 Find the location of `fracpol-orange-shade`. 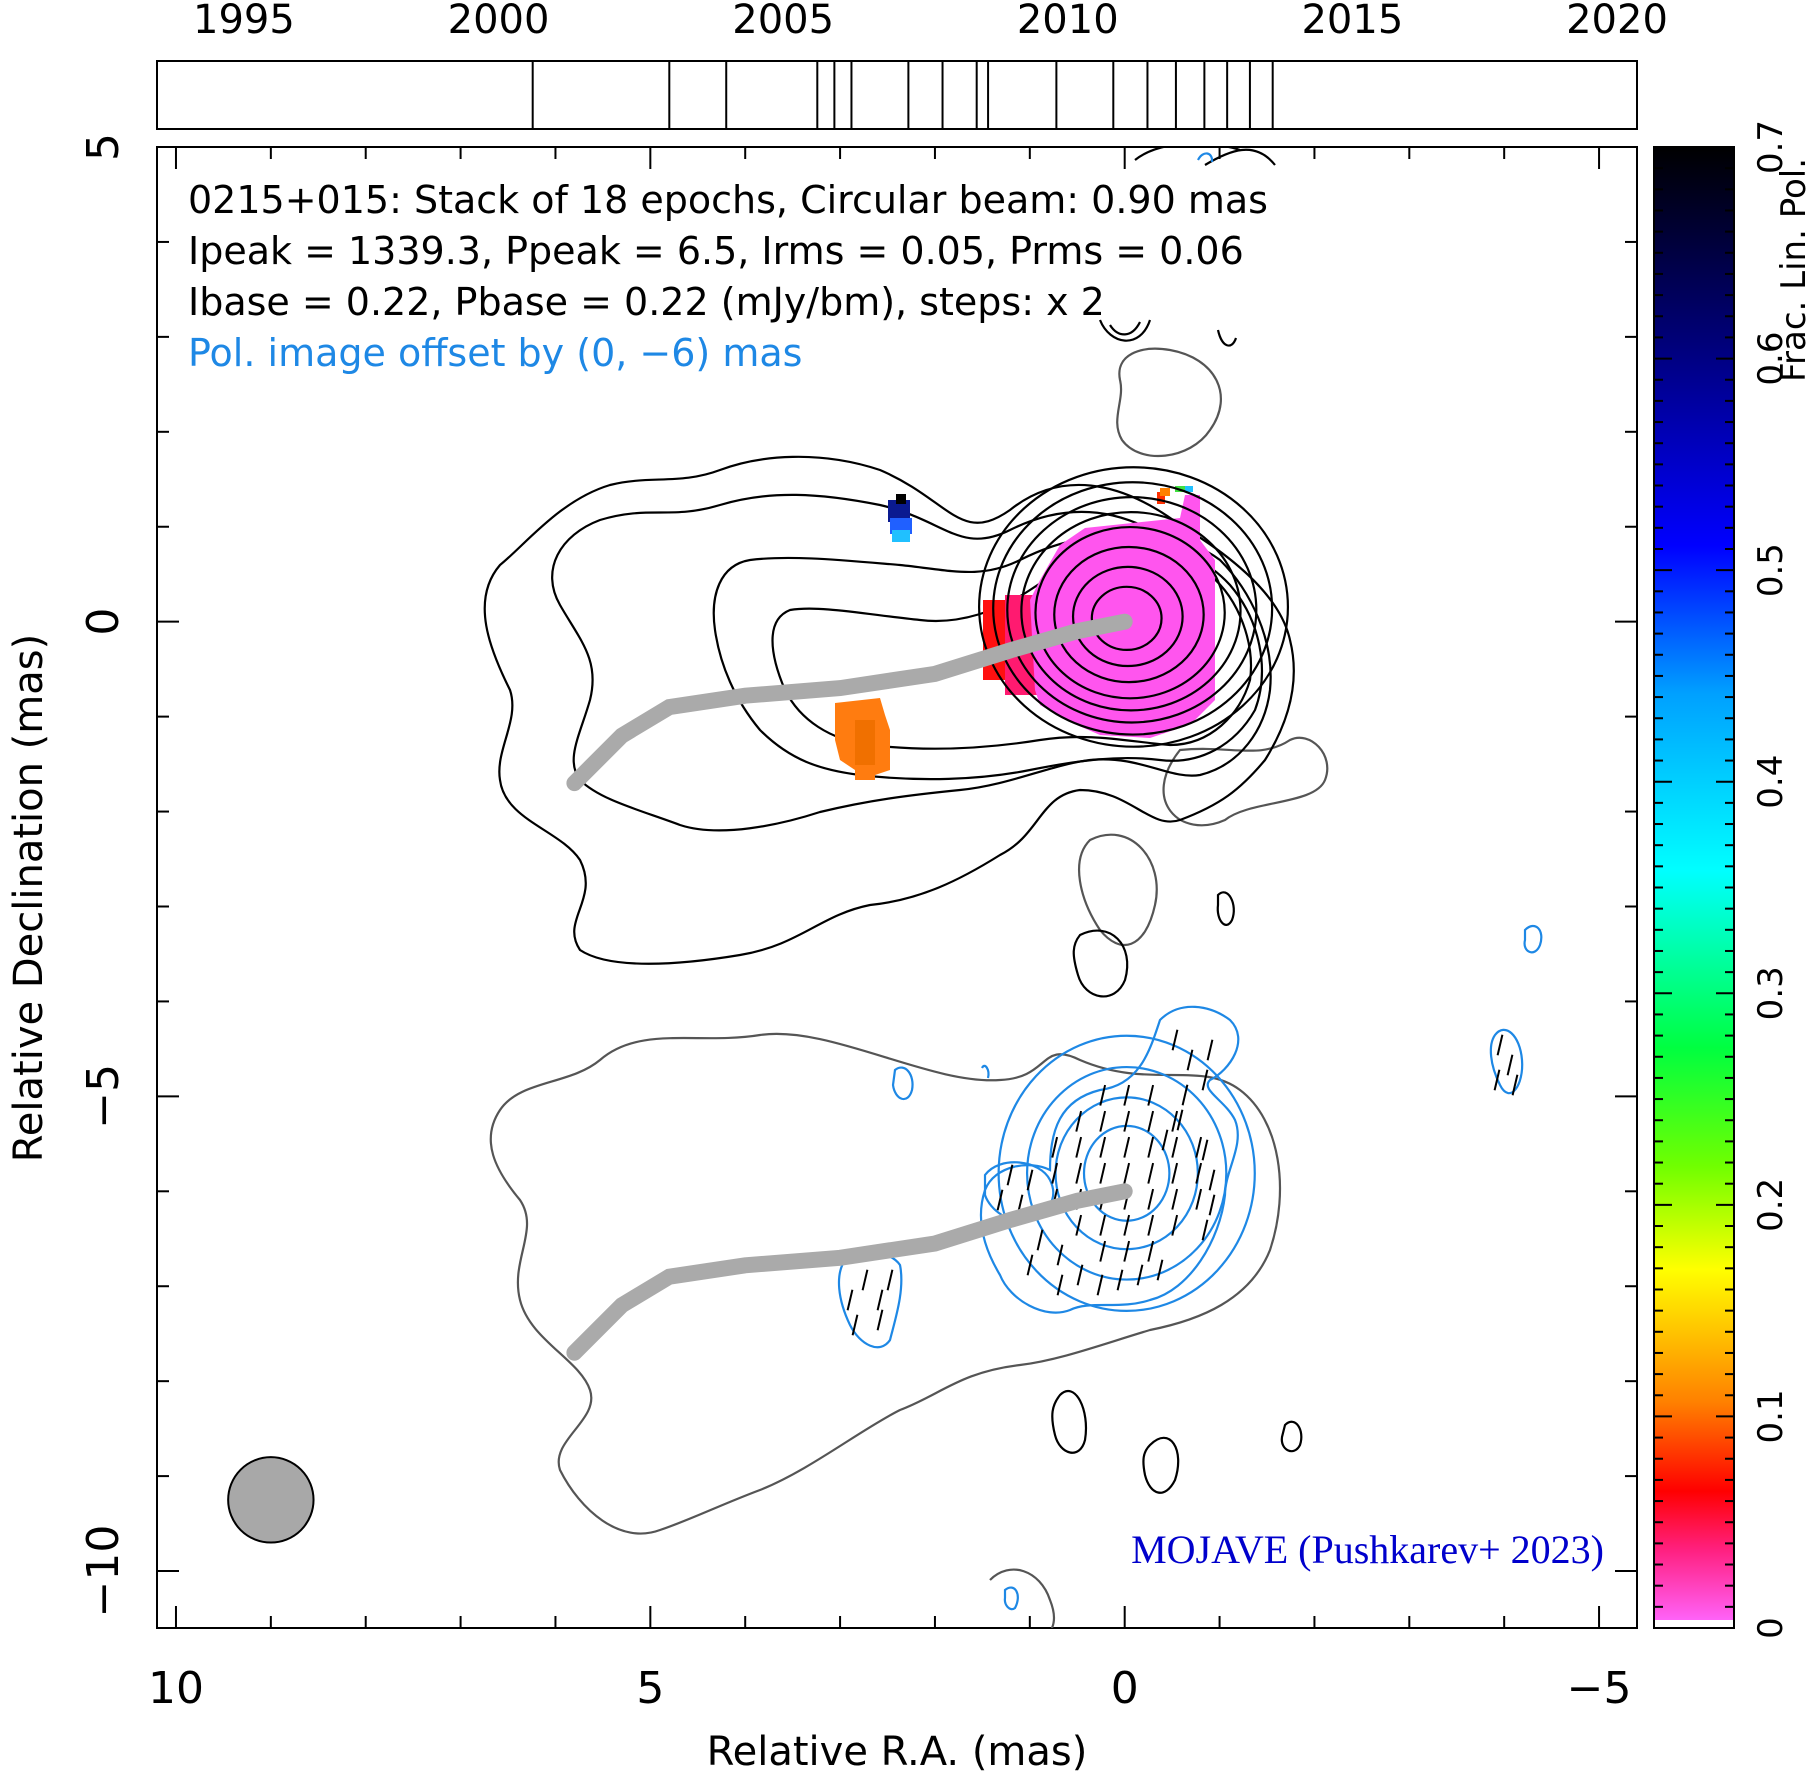

fracpol-orange-shade is located at coordinates (865, 742).